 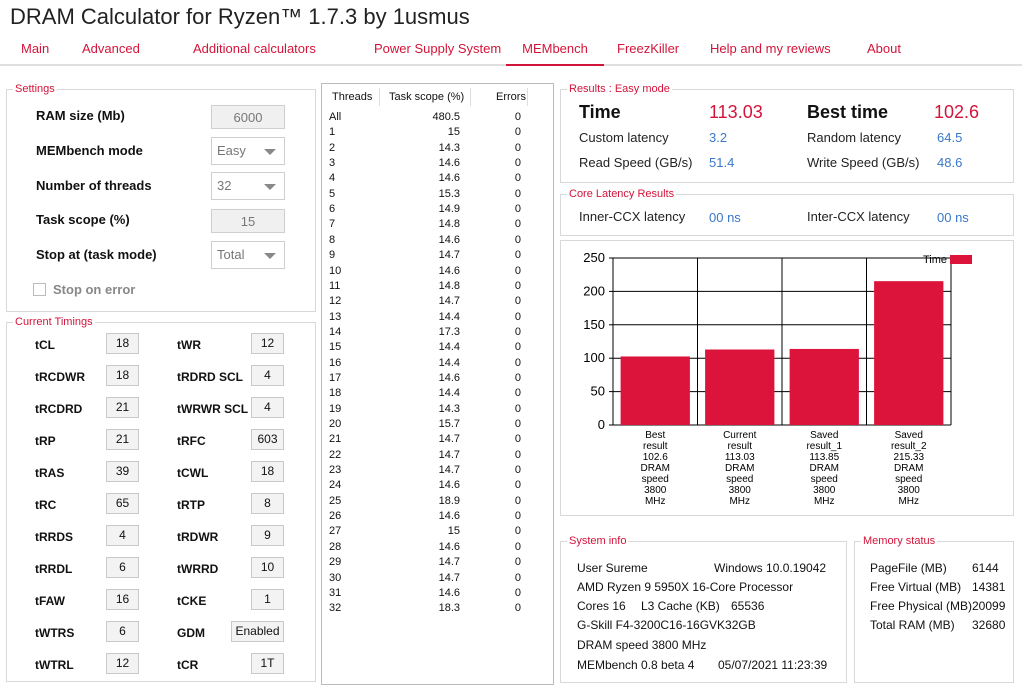 What do you see at coordinates (437, 424) in the screenshot?
I see `table-row: 20 15.7 0` at bounding box center [437, 424].